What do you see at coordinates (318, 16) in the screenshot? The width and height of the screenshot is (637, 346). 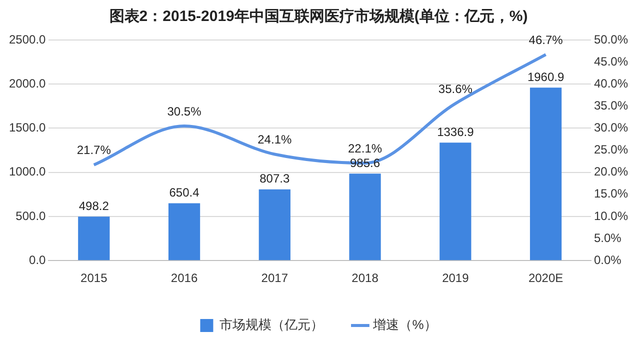 I see `chart-title: 图表2：2015-2019年中国互联网医疗市场规模(单位：亿元，%)` at bounding box center [318, 16].